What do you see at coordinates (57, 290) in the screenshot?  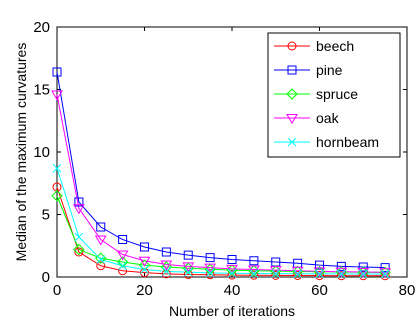 I see `x-tick-label: 0` at bounding box center [57, 290].